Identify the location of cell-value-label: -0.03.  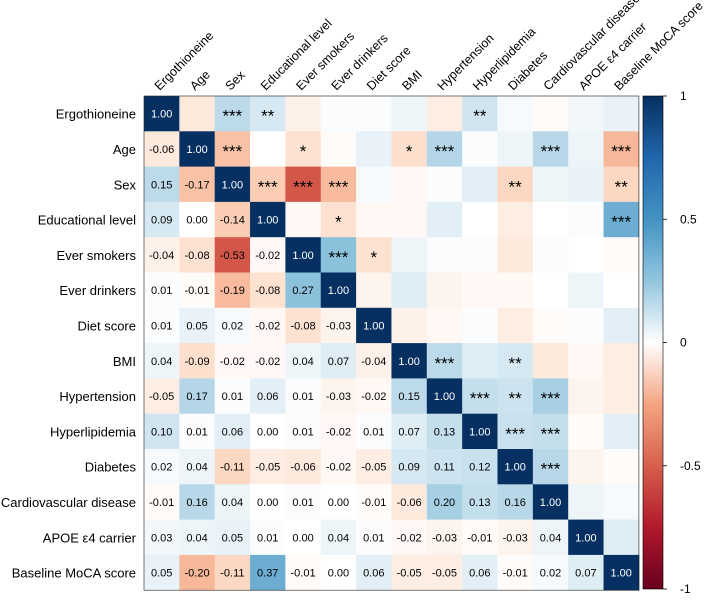
(515, 538).